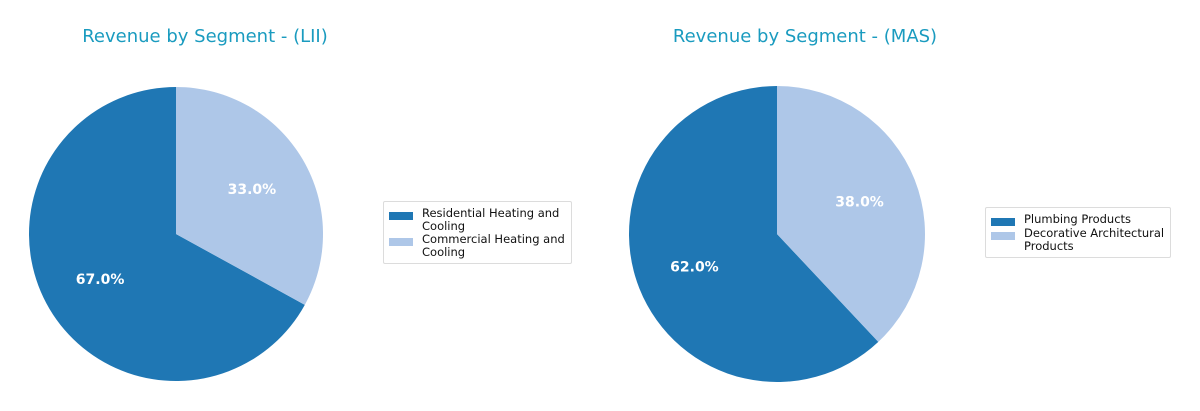 Image resolution: width=1200 pixels, height=411 pixels. Describe the element at coordinates (100, 280) in the screenshot. I see `slice-percent-label: 67.0%` at that location.